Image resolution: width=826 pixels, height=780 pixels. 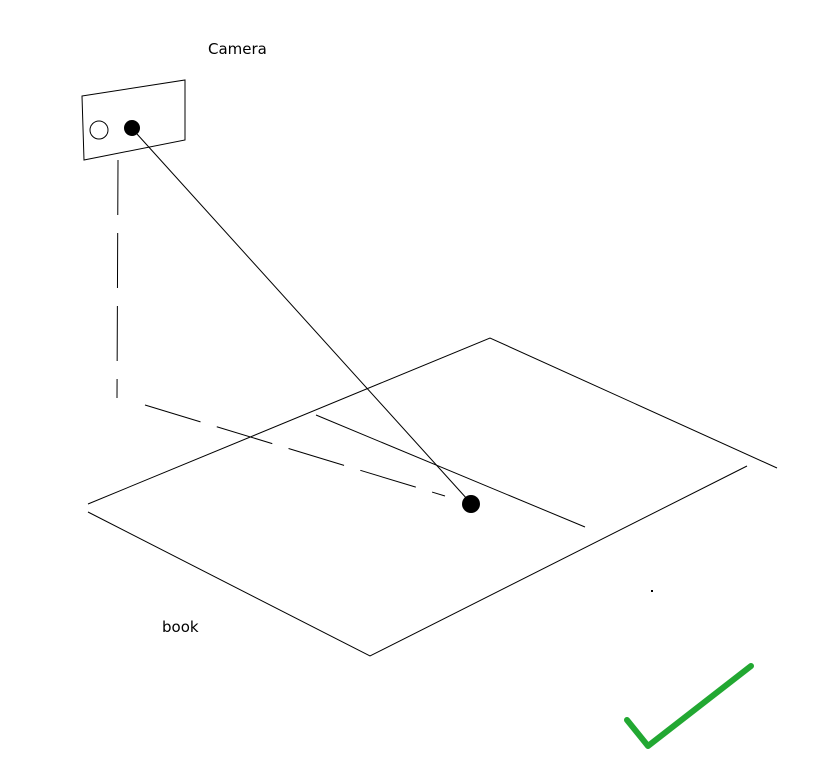 What do you see at coordinates (99, 130) in the screenshot?
I see `camera-lens-hollow` at bounding box center [99, 130].